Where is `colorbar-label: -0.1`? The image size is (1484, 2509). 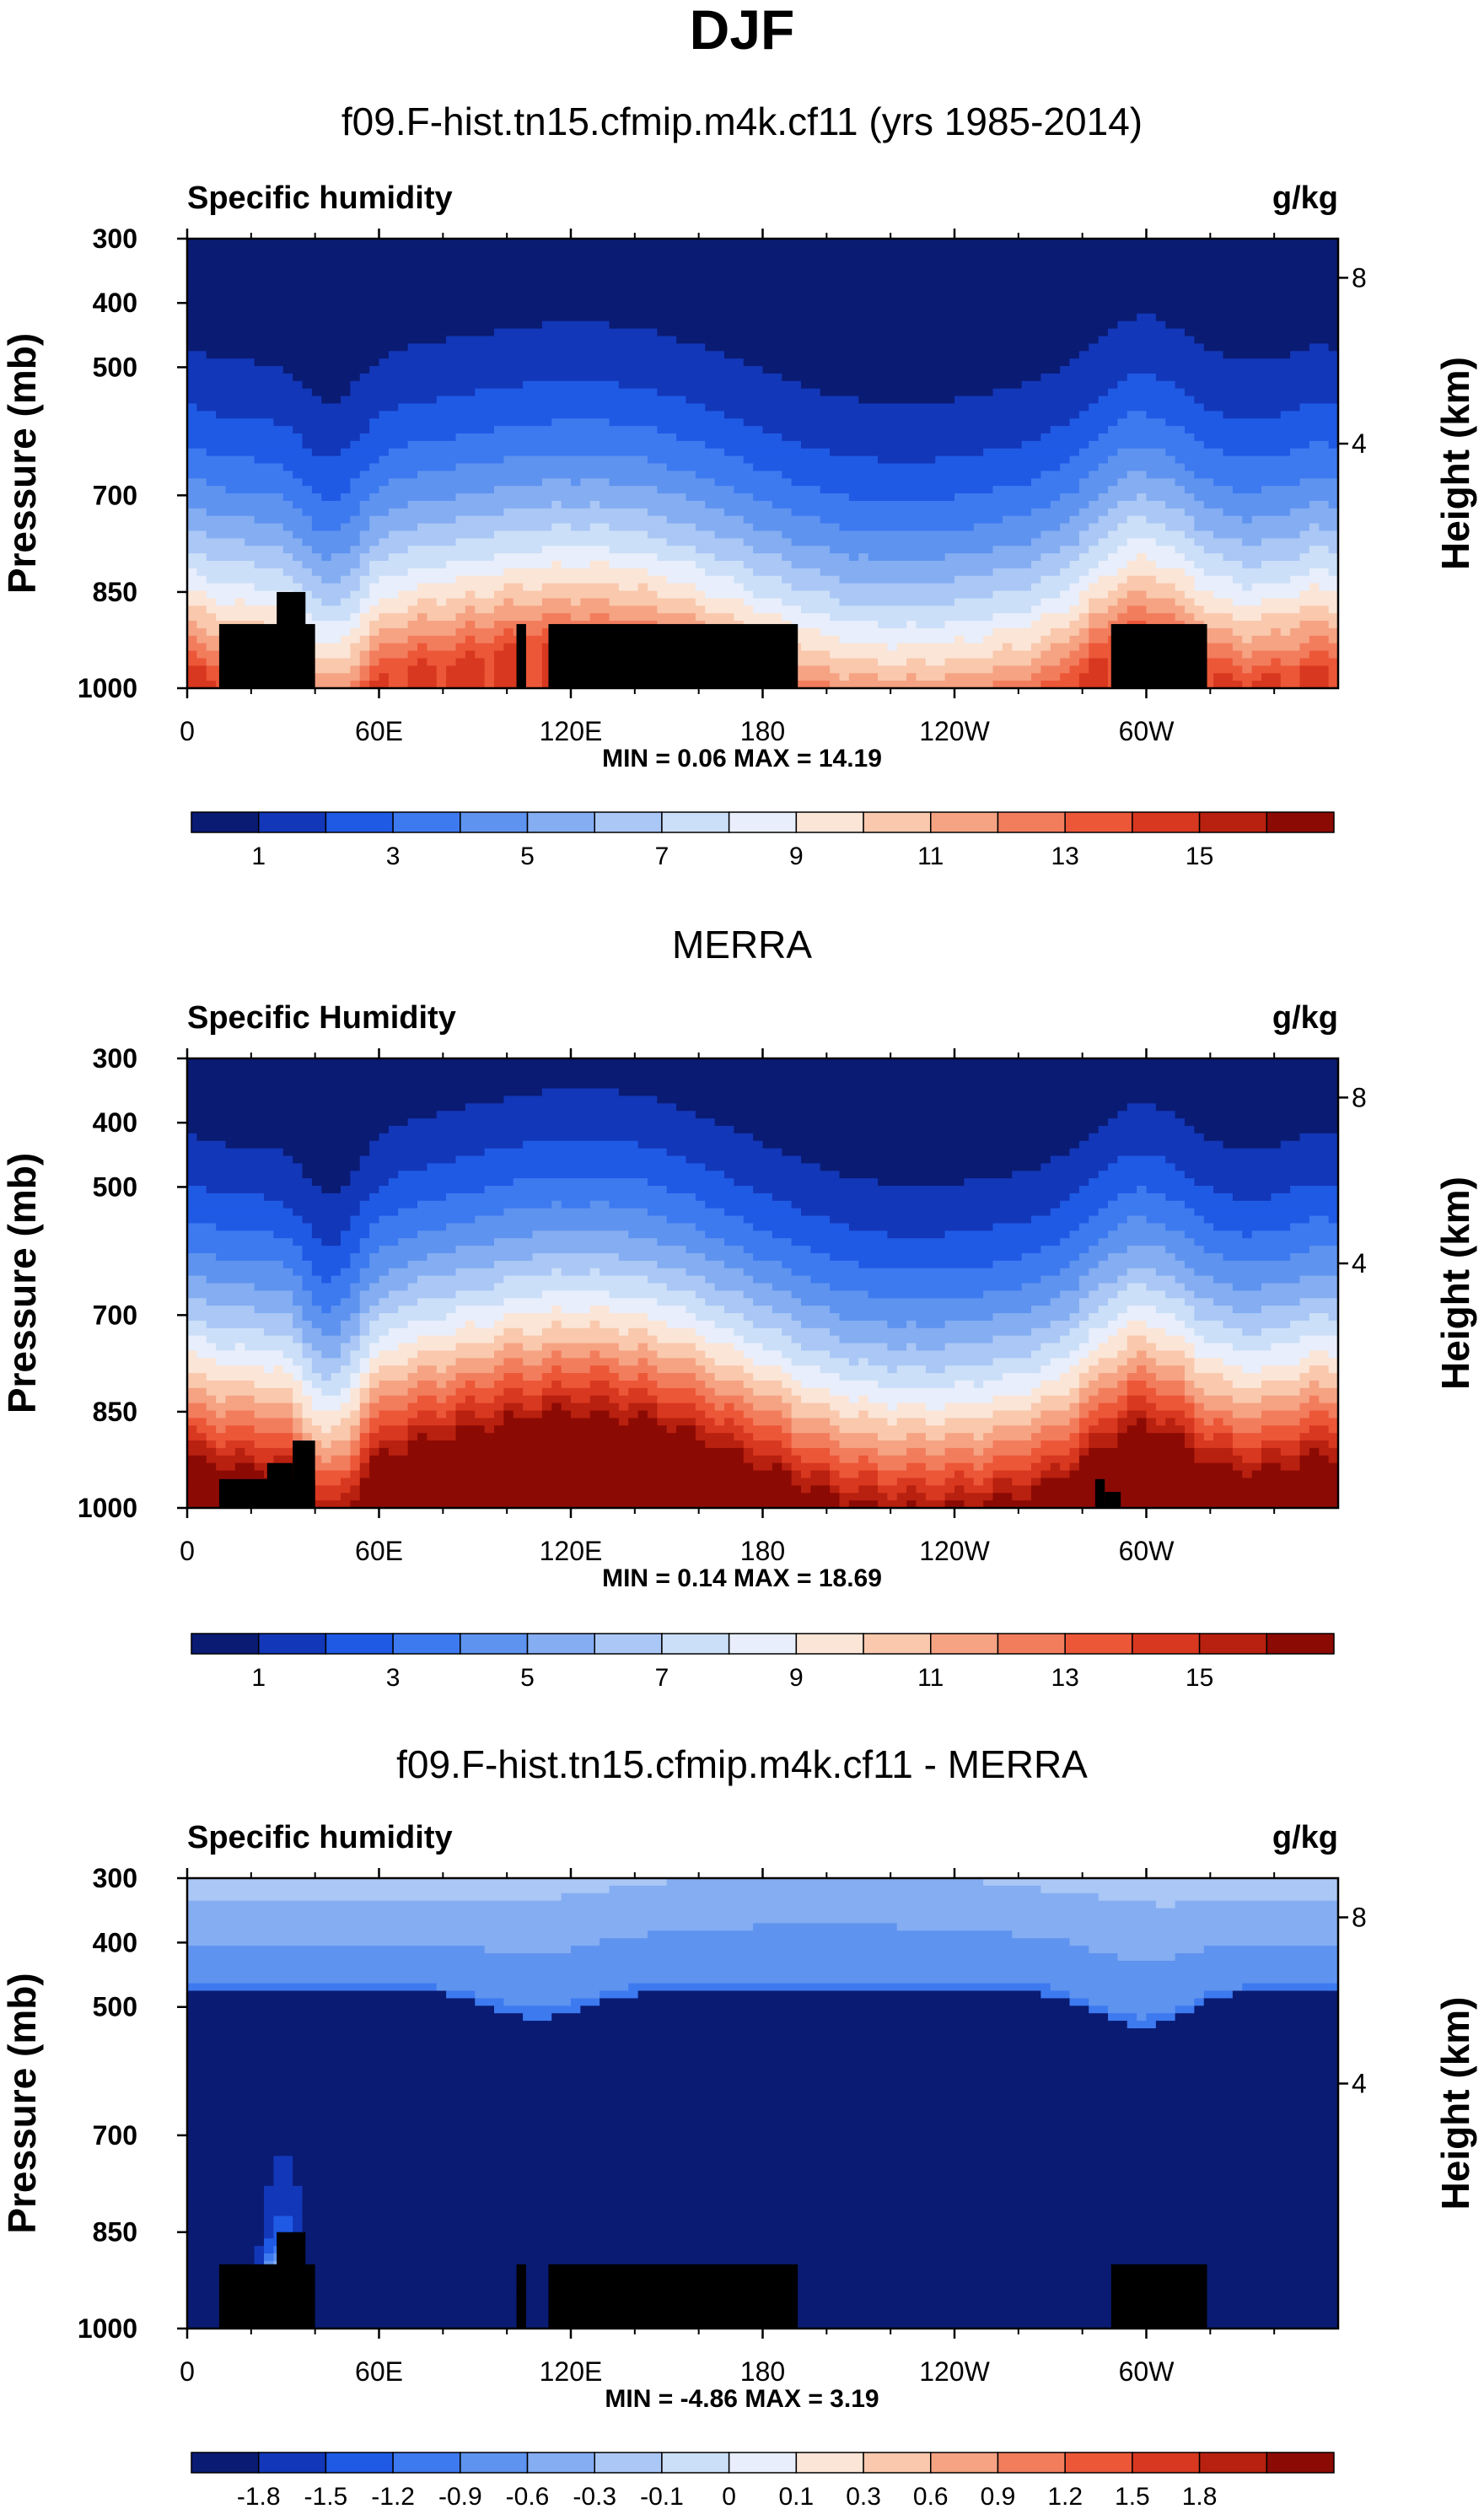
colorbar-label: -0.1 is located at coordinates (662, 2496).